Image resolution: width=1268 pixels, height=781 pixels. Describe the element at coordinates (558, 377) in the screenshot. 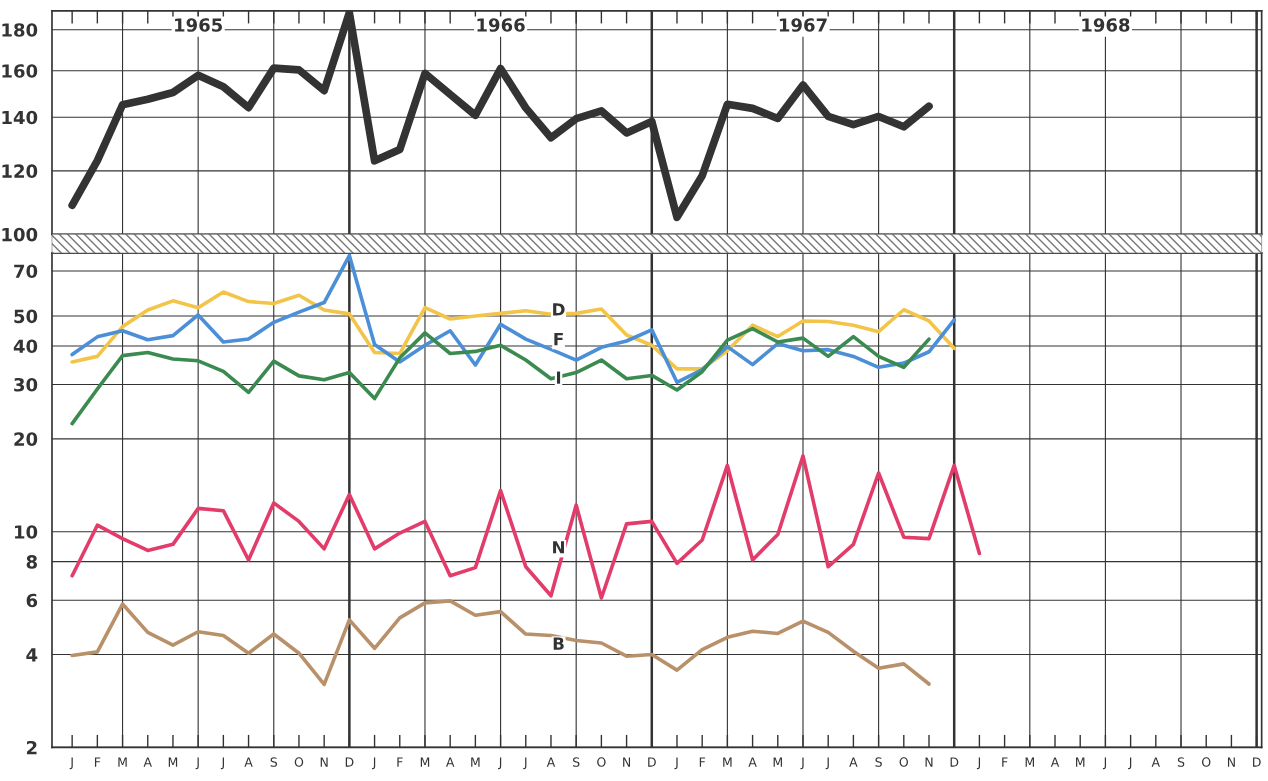

I see `series-label: I` at that location.